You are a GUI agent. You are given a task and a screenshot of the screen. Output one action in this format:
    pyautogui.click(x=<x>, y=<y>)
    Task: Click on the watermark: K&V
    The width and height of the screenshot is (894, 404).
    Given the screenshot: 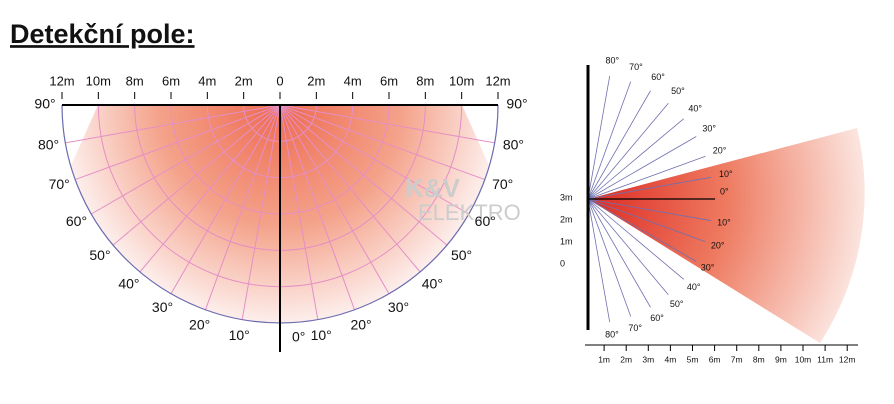 What is the action you would take?
    pyautogui.click(x=433, y=188)
    